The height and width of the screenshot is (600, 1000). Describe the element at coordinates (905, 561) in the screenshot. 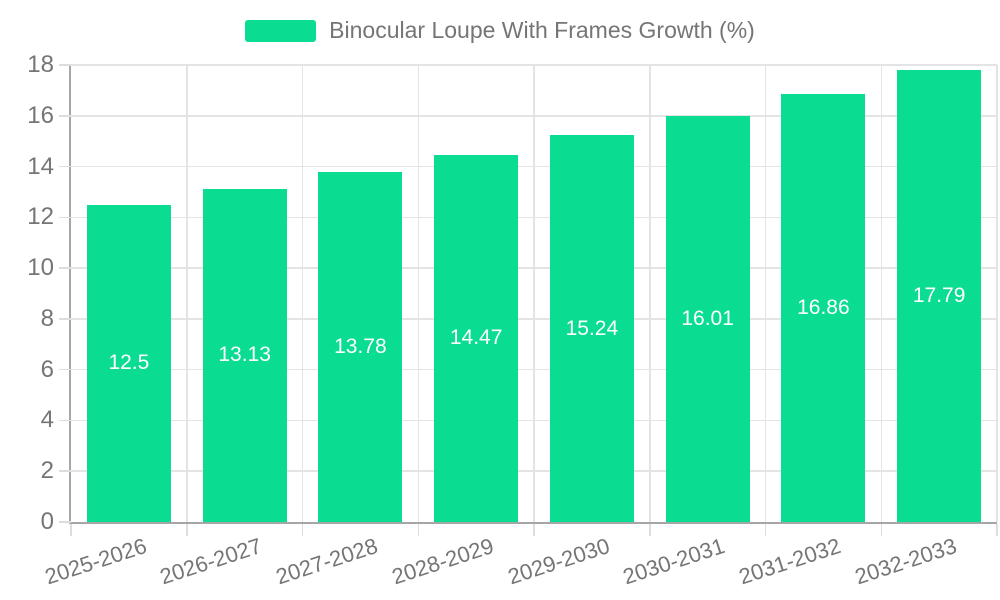

I see `x-axis-label: 2032-2033` at that location.